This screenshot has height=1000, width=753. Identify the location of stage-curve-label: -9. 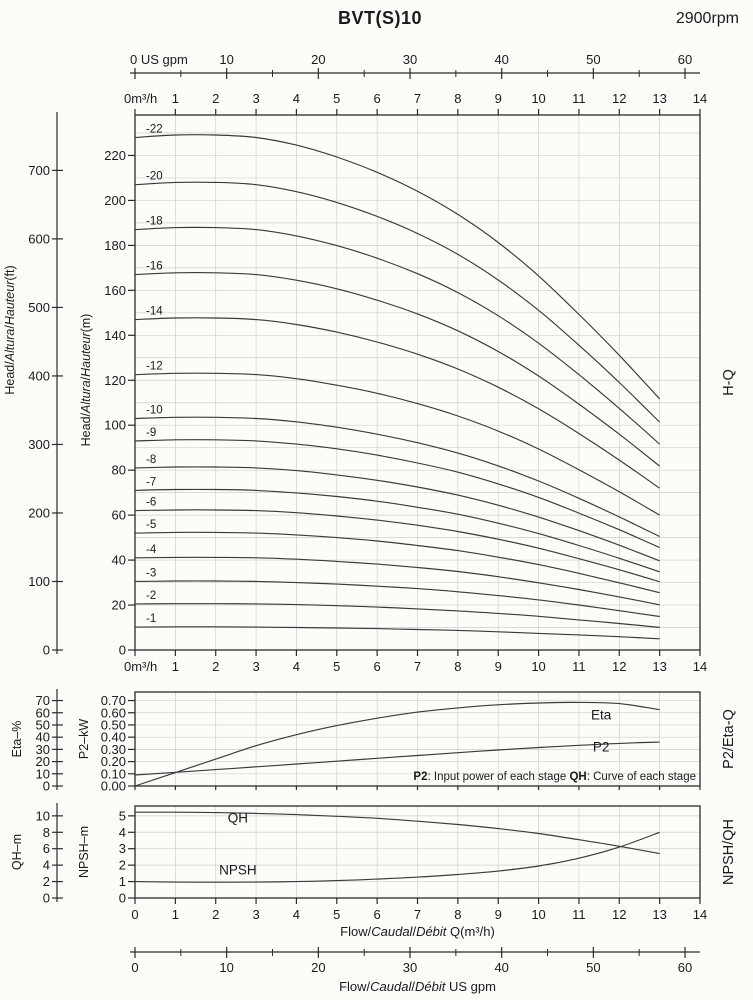
(151, 433).